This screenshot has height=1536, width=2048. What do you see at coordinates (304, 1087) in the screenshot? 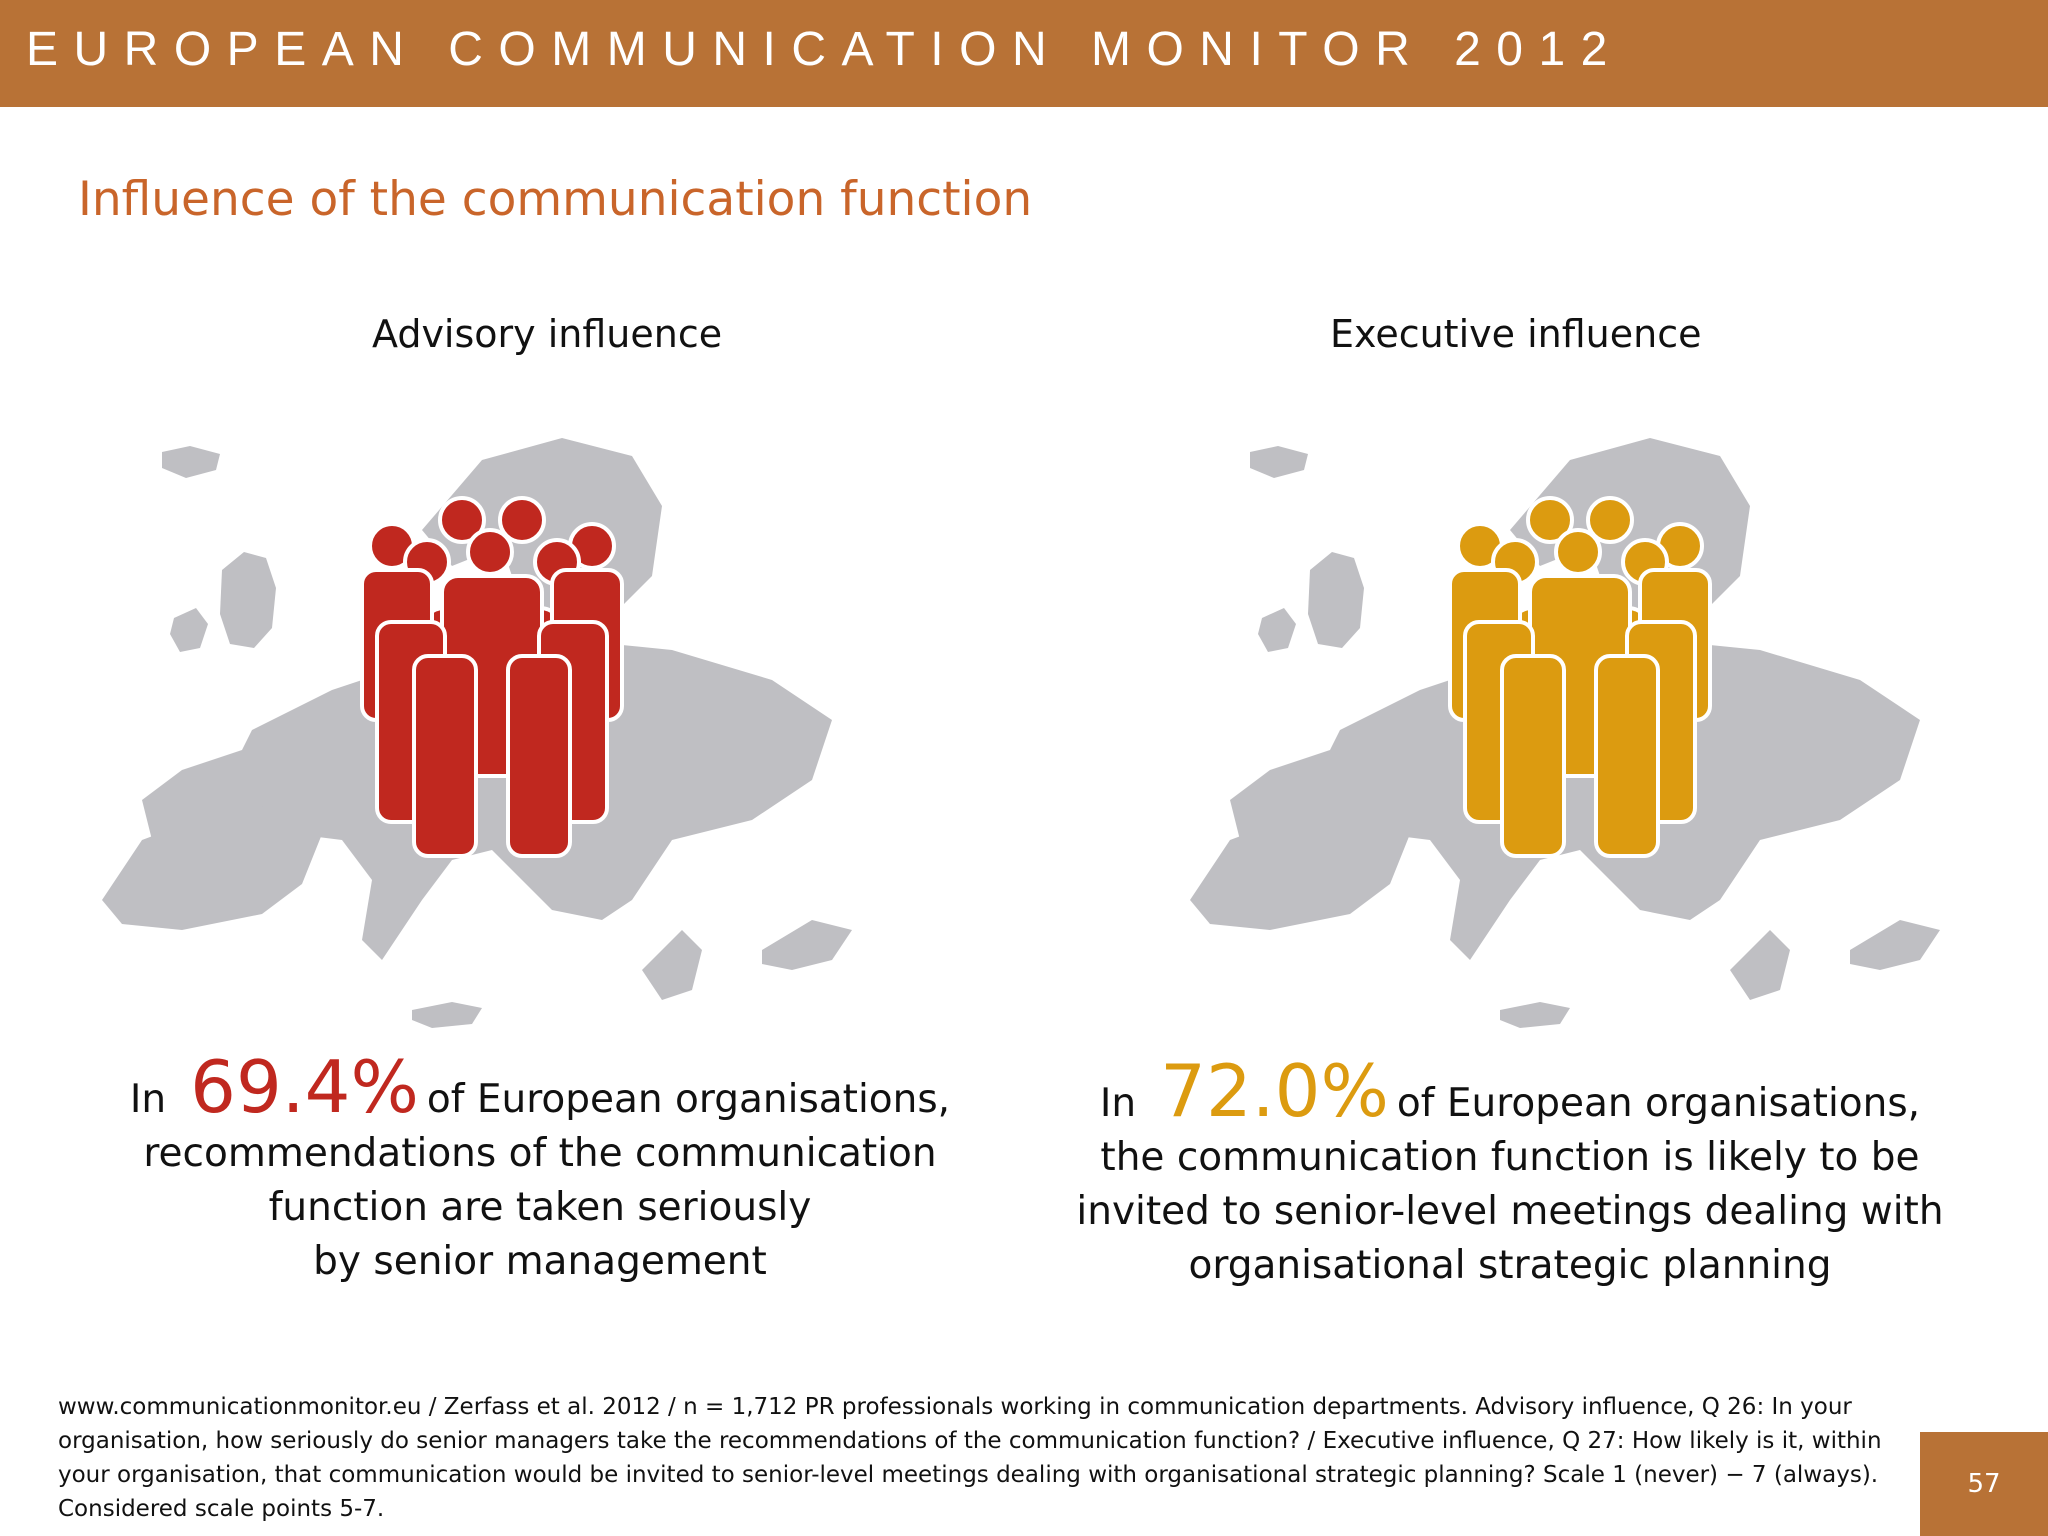
I see `advisory-percent: 69.4%` at bounding box center [304, 1087].